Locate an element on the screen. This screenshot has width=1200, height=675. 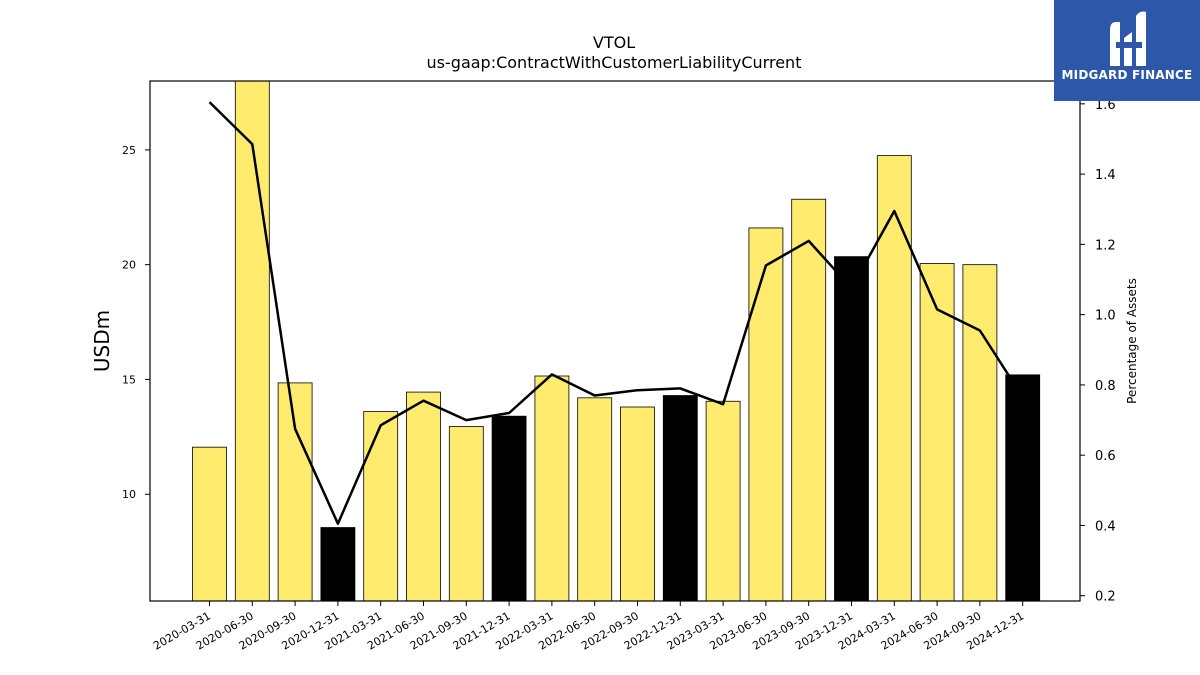
y-tick-label: 25 is located at coordinates (129, 150).